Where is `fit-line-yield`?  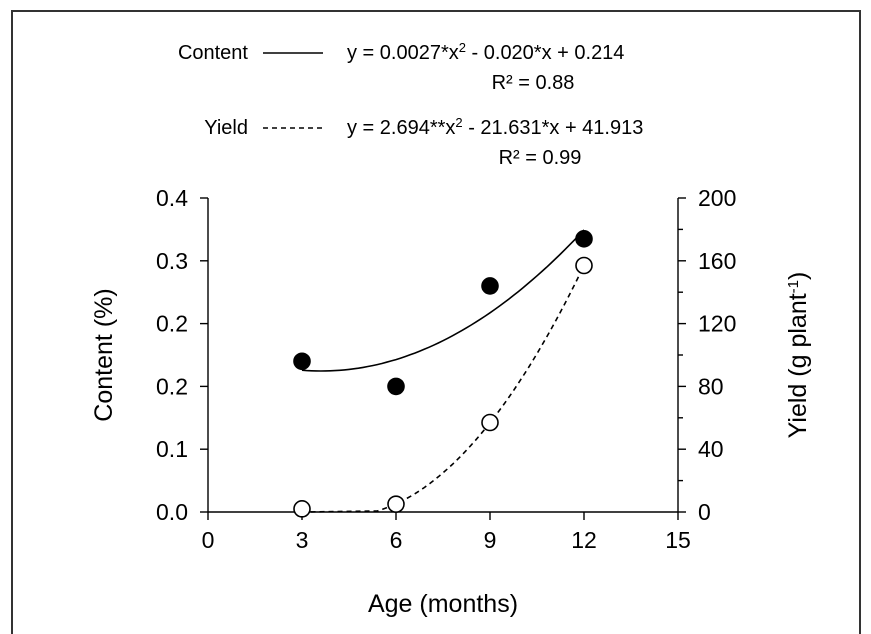
fit-line-yield is located at coordinates (443, 389).